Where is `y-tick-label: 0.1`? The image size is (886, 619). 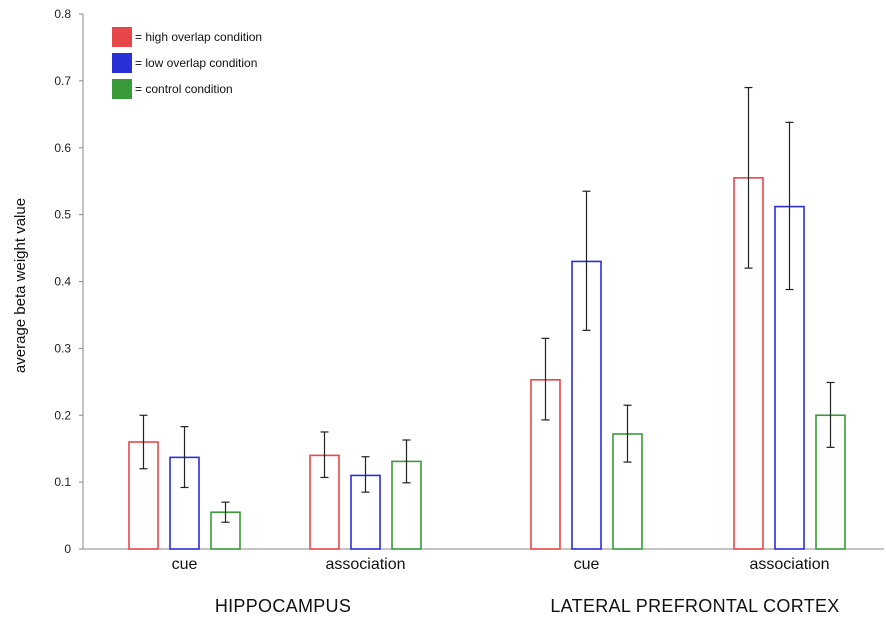 y-tick-label: 0.1 is located at coordinates (62, 482).